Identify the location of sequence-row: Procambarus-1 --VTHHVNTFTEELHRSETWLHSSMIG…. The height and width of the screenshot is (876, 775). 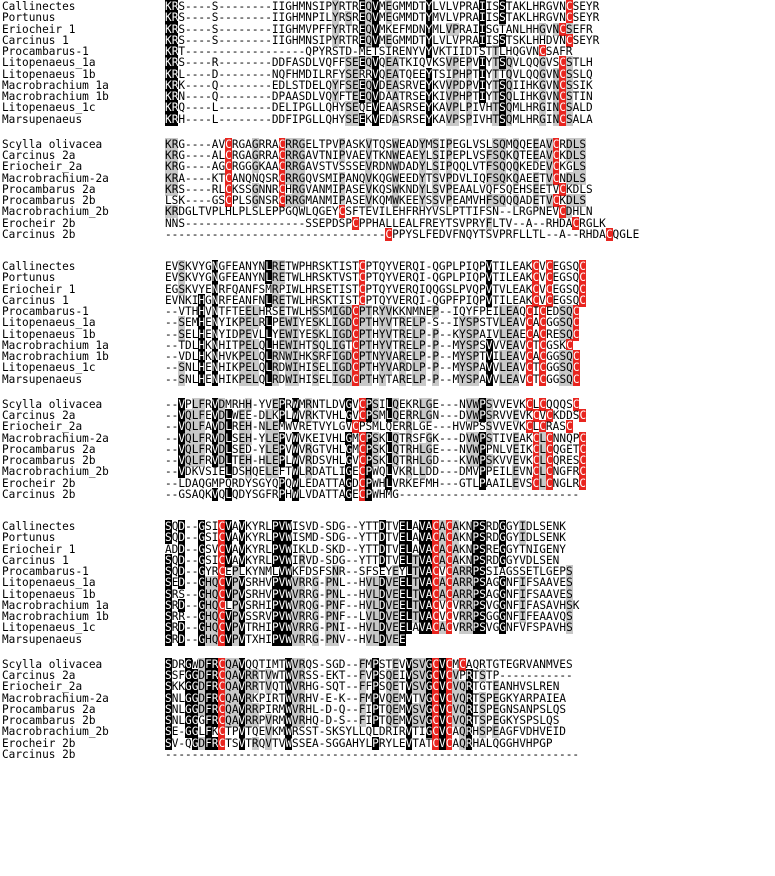
(387, 311).